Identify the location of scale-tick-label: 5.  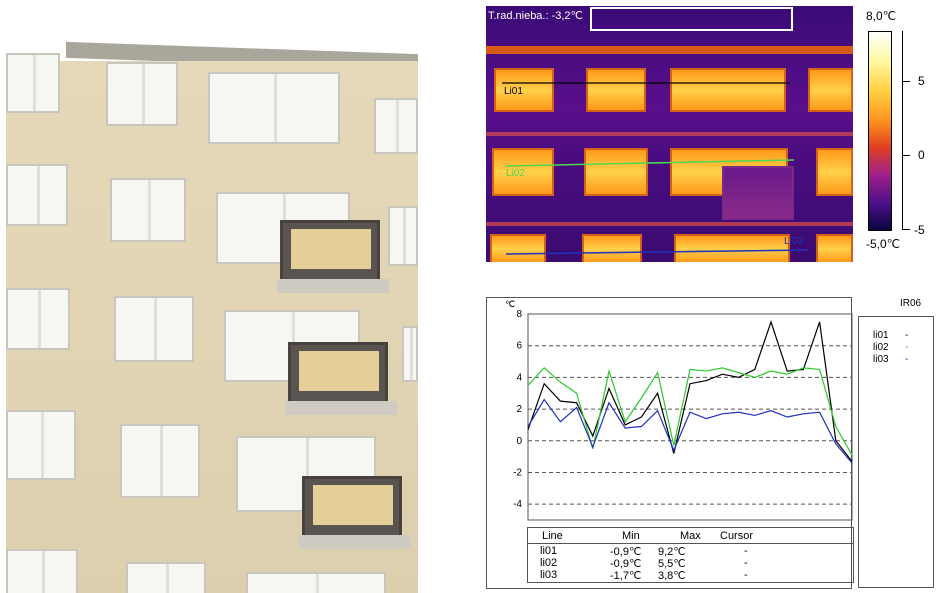
(921, 81).